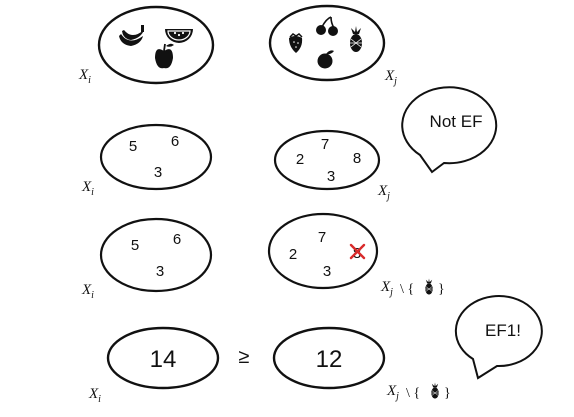 This screenshot has height=417, width=574. Describe the element at coordinates (164, 56) in the screenshot. I see `apple-icon` at that location.